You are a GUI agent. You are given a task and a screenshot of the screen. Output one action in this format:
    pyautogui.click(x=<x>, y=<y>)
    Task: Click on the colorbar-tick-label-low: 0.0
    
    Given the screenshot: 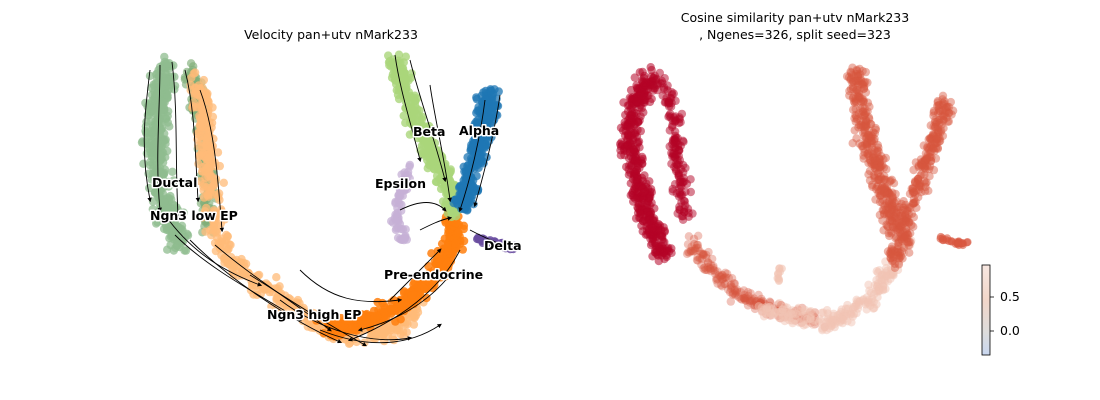 What is the action you would take?
    pyautogui.click(x=1010, y=330)
    